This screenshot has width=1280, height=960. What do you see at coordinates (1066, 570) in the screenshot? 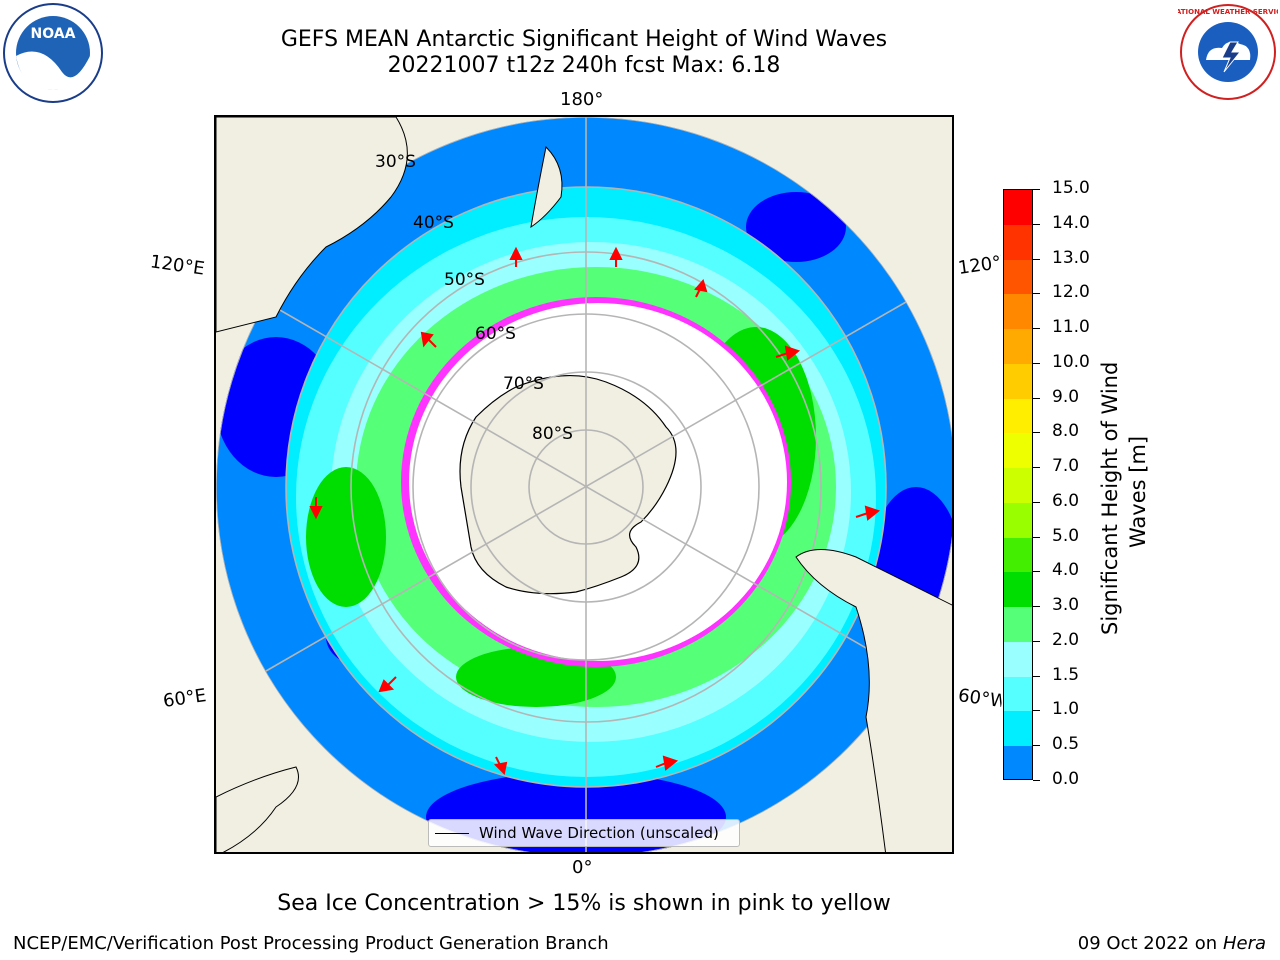
I see `colorbar-tick-label: 4.0` at bounding box center [1066, 570].